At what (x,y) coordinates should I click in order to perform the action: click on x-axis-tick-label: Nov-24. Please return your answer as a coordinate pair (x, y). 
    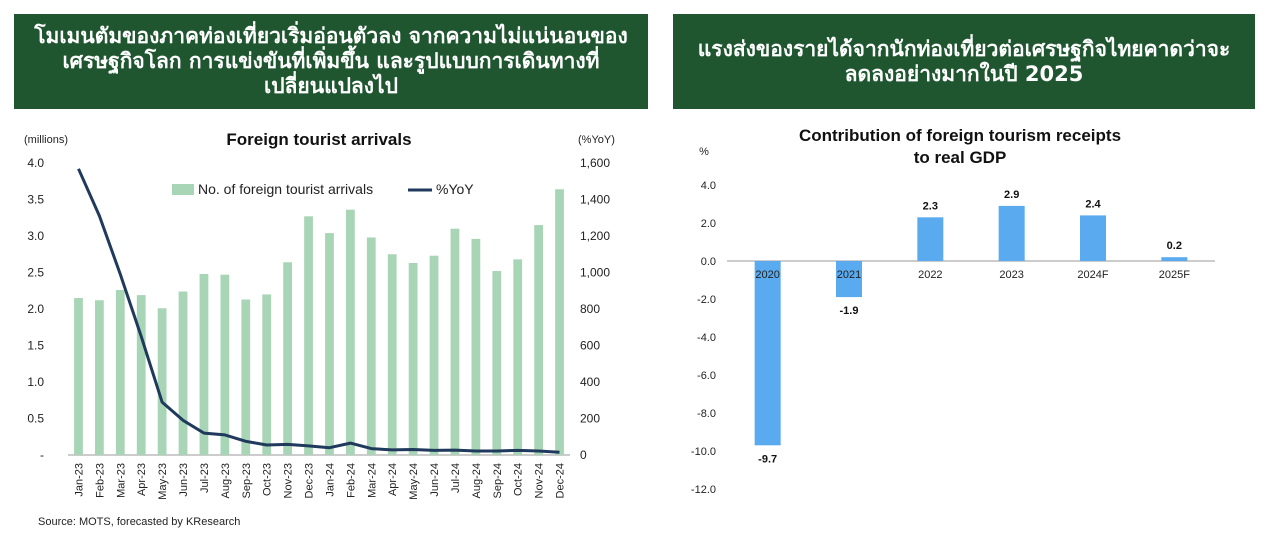
    Looking at the image, I should click on (540, 480).